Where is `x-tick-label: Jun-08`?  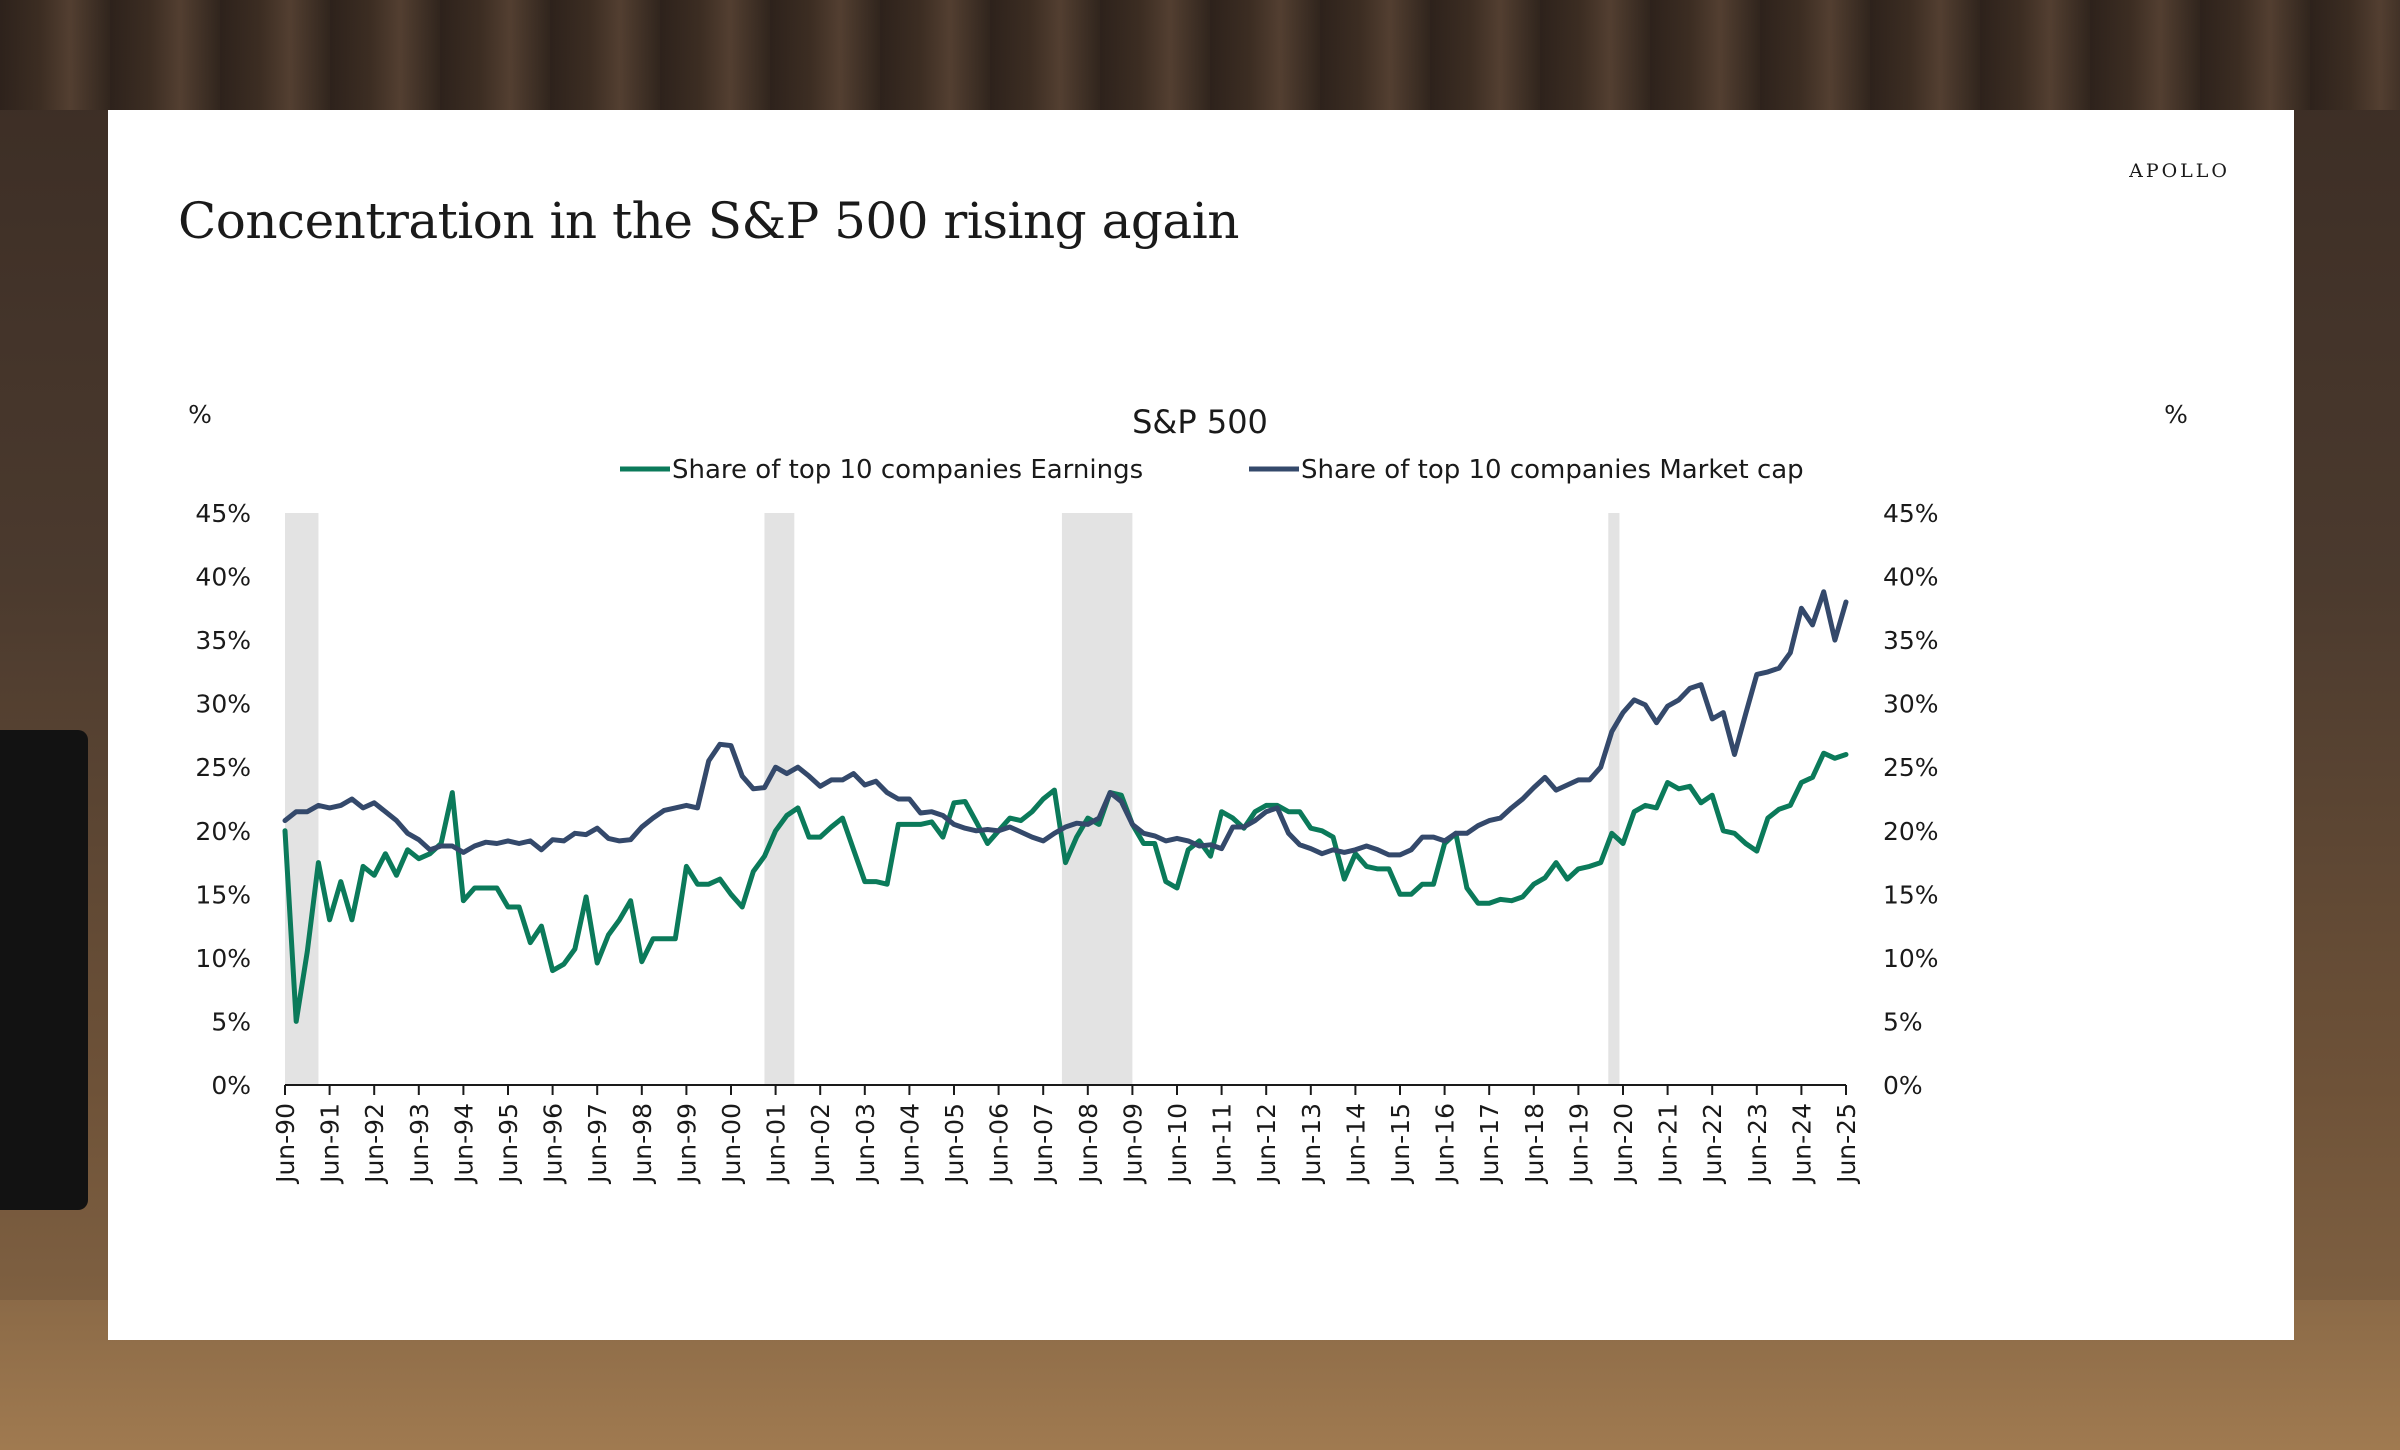 x-tick-label: Jun-08 is located at coordinates (1088, 1144).